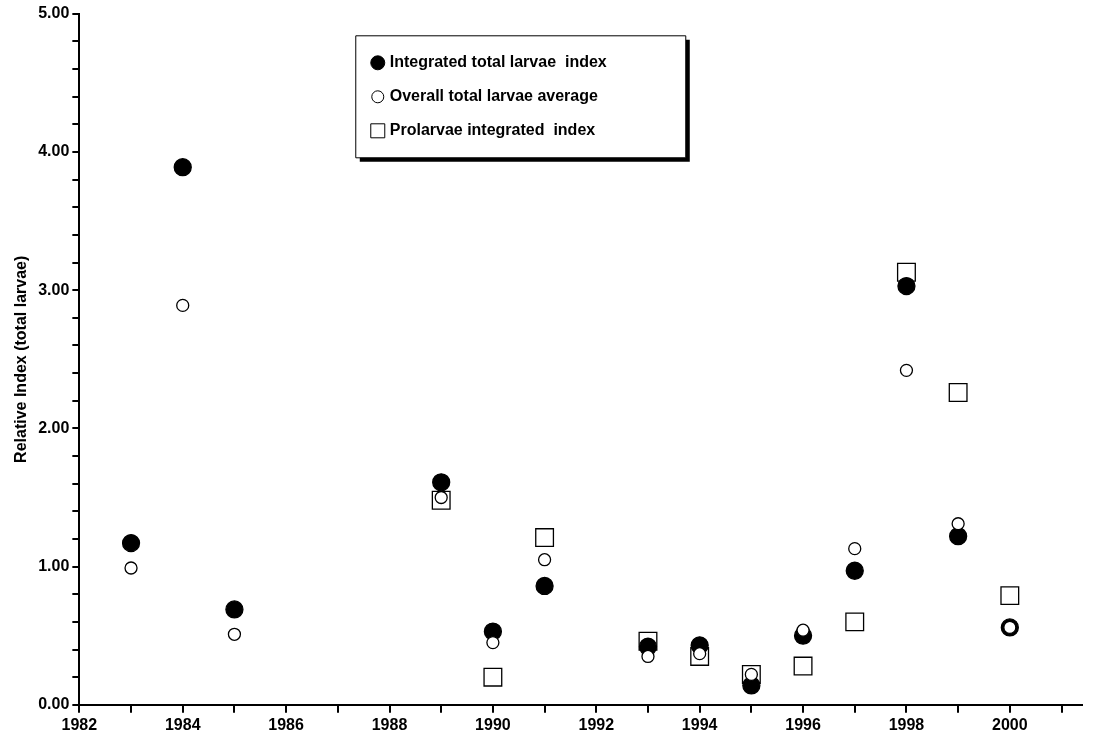  What do you see at coordinates (1010, 724) in the screenshot?
I see `x-tick-label: 2000` at bounding box center [1010, 724].